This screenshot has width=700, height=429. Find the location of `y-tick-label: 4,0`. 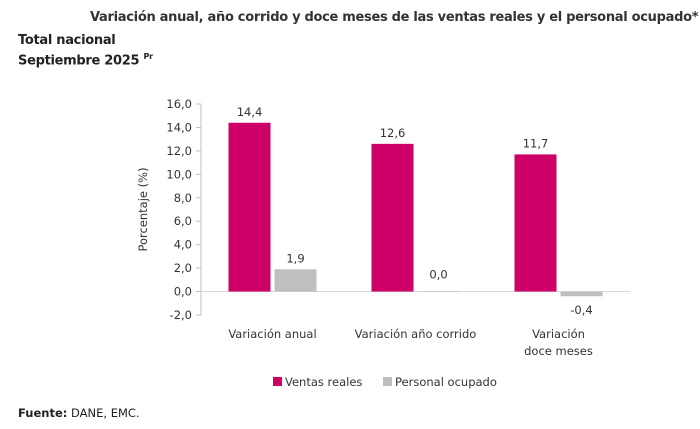

y-tick-label: 4,0 is located at coordinates (183, 245).